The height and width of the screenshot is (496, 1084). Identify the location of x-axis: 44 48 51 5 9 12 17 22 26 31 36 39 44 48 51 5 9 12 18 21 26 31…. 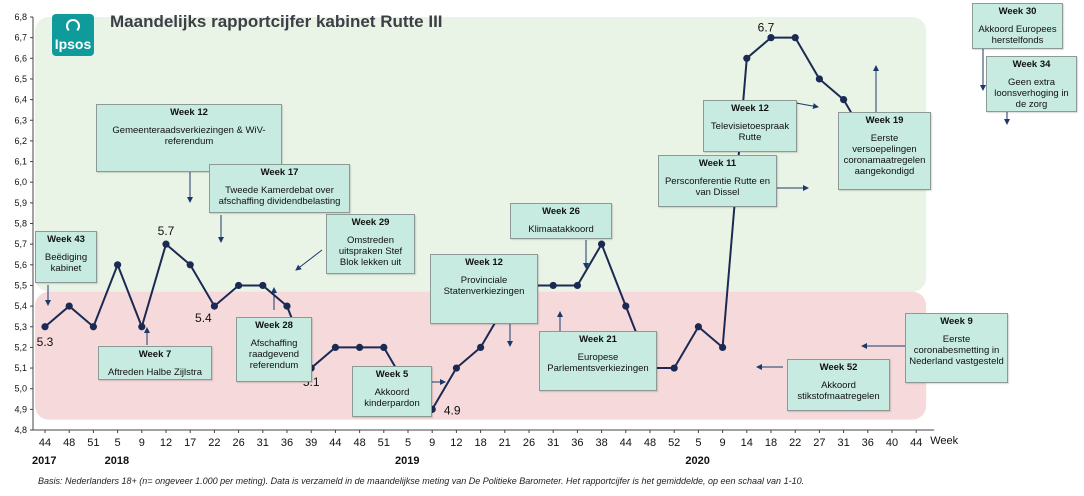
(495, 448).